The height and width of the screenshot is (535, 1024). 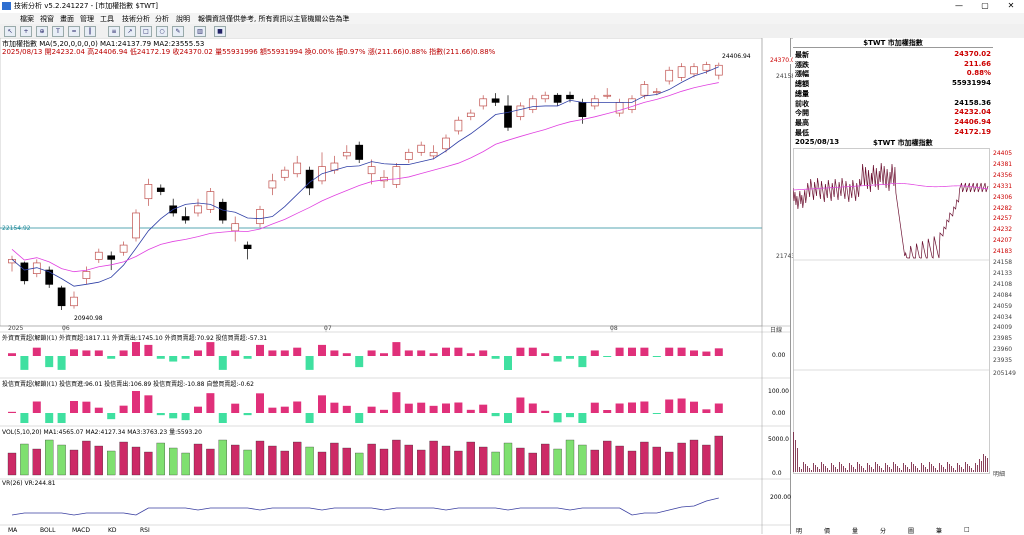 I want to click on vr-line, so click(x=365, y=506).